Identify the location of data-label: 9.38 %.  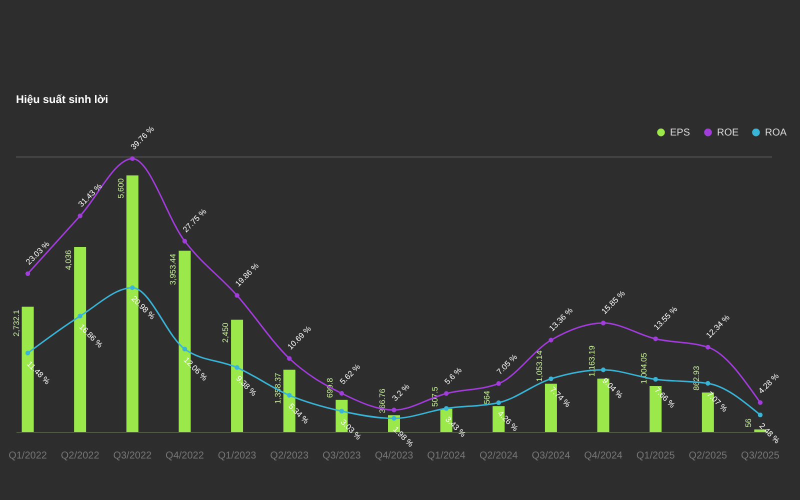
(246, 386).